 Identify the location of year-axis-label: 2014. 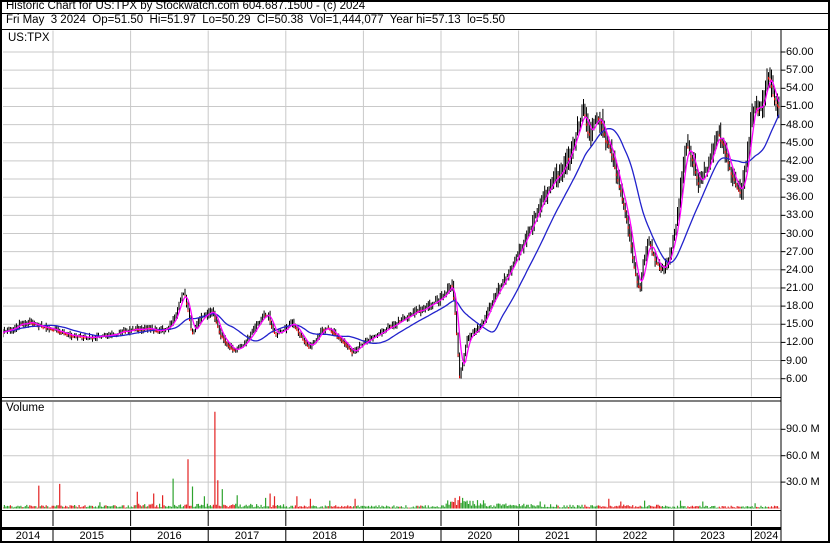
(28, 535).